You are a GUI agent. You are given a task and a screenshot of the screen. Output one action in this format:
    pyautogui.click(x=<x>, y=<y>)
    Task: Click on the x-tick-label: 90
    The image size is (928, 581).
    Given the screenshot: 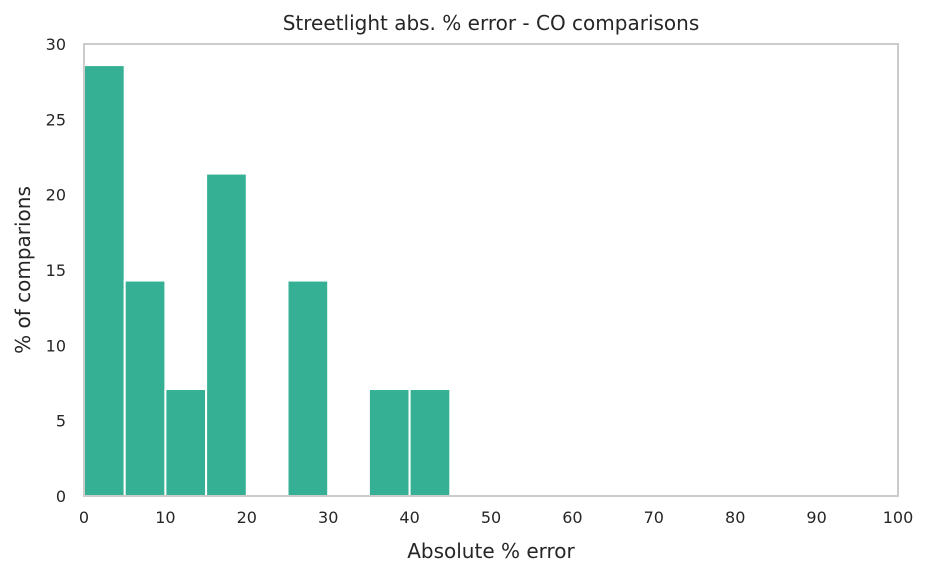 What is the action you would take?
    pyautogui.click(x=816, y=517)
    